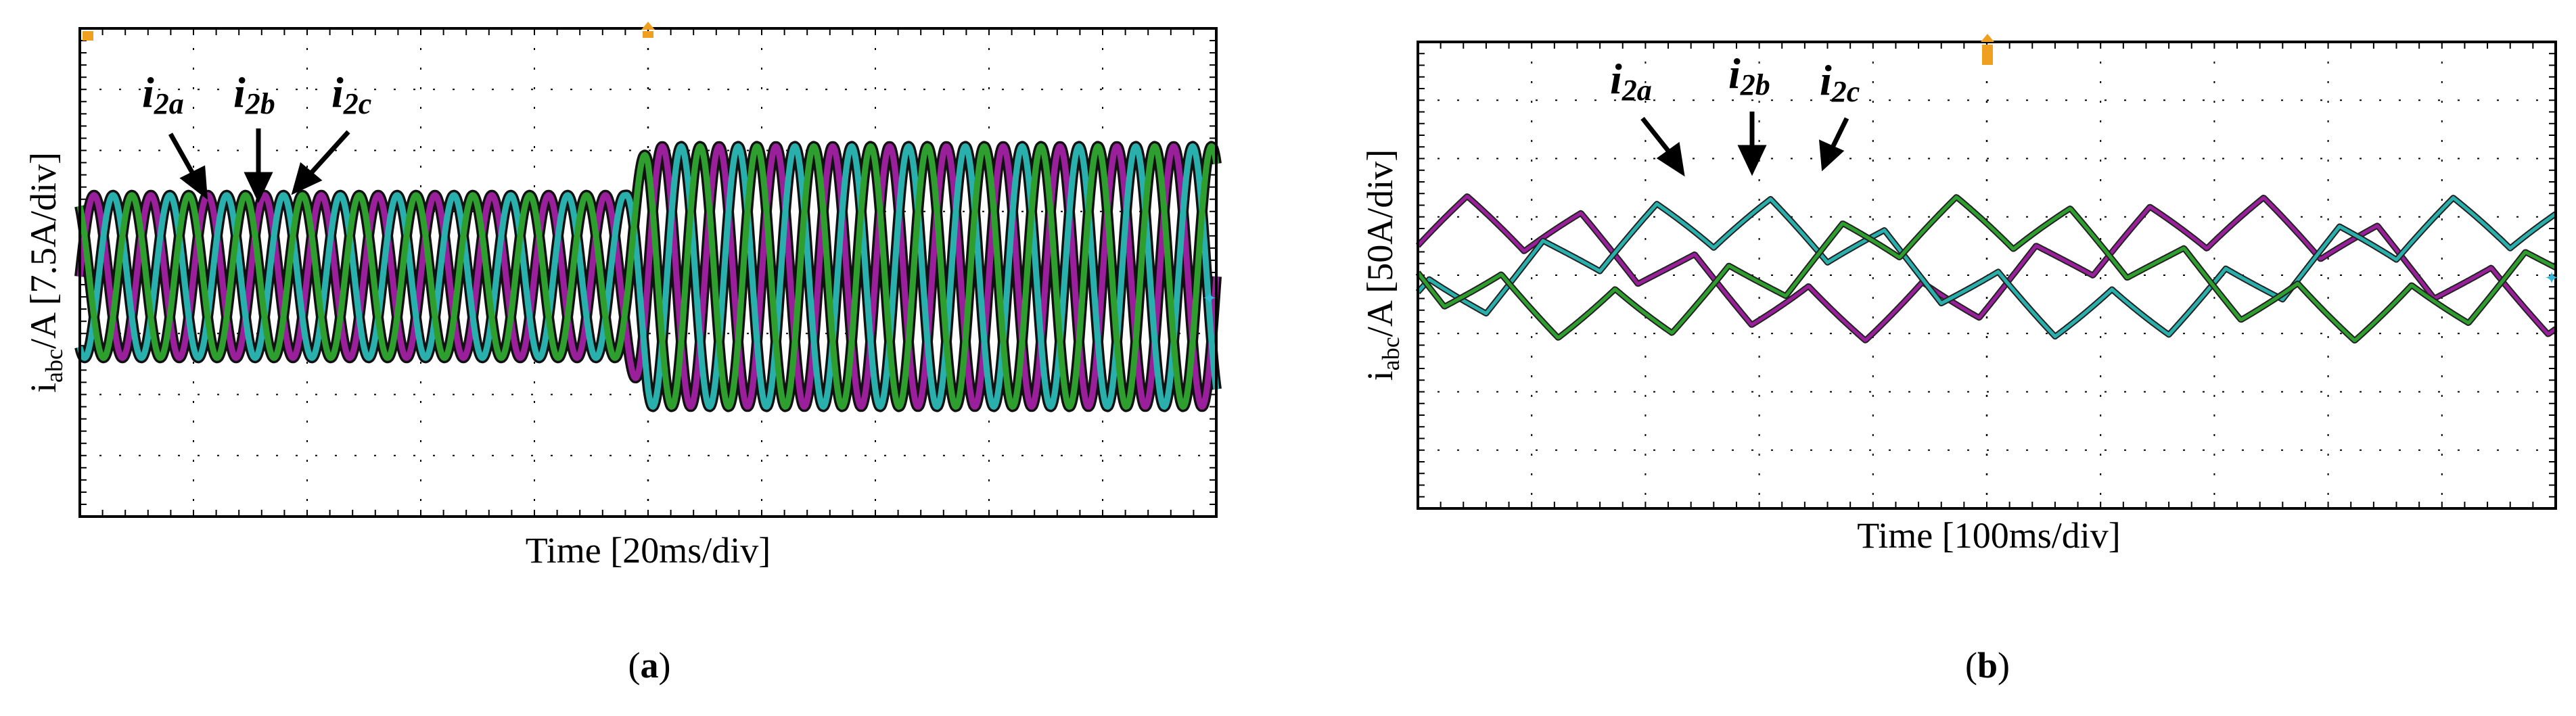 The height and width of the screenshot is (716, 2576). I want to click on label-i2c-sub-b: 2c, so click(1845, 91).